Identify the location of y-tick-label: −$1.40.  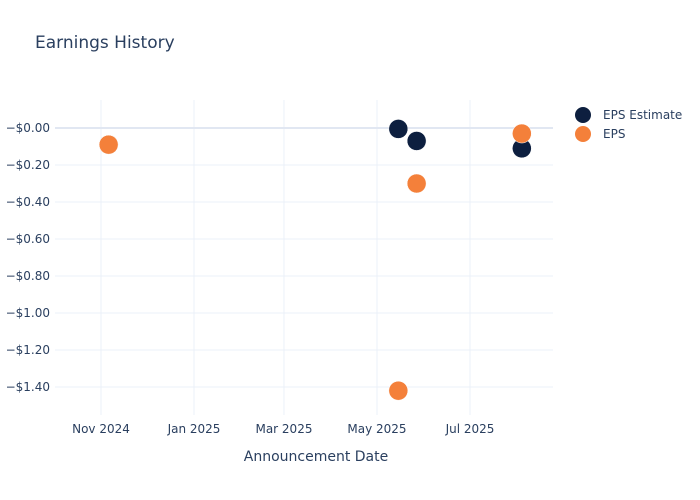
(28, 387).